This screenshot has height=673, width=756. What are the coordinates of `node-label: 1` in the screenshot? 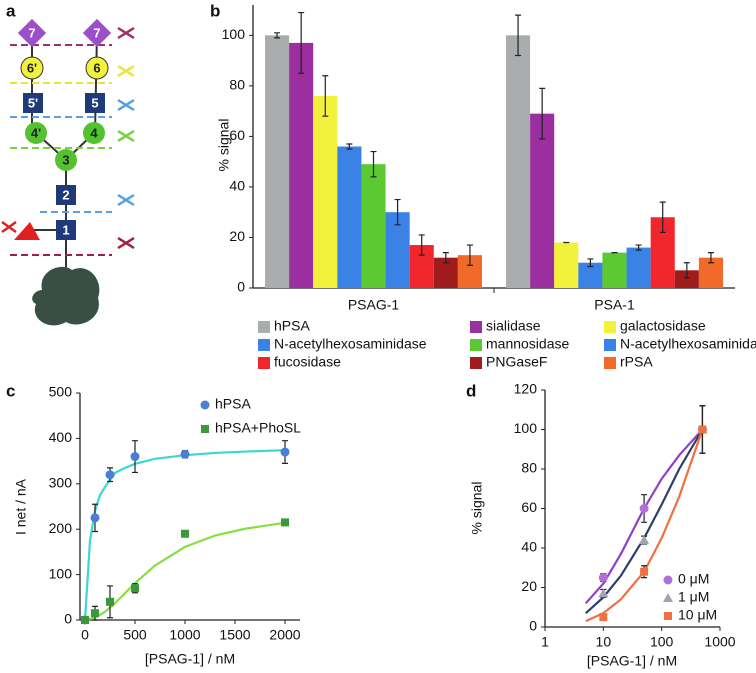 It's located at (65, 229).